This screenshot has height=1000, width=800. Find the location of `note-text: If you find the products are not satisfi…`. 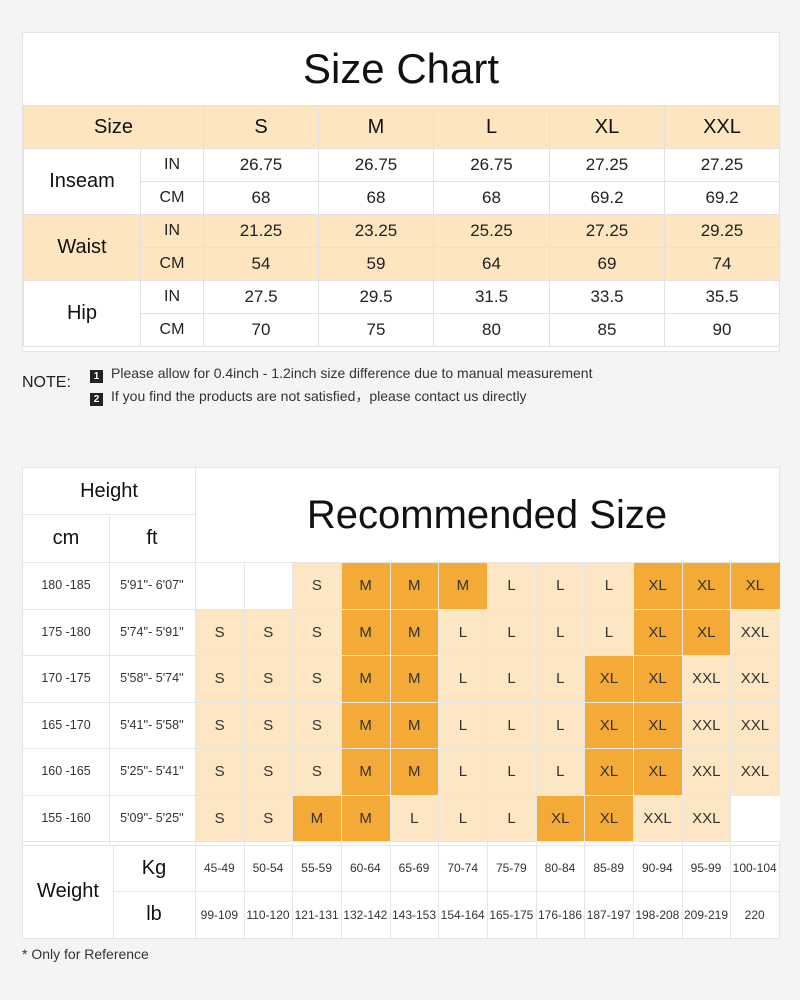

note-text: If you find the products are not satisfi… is located at coordinates (319, 396).